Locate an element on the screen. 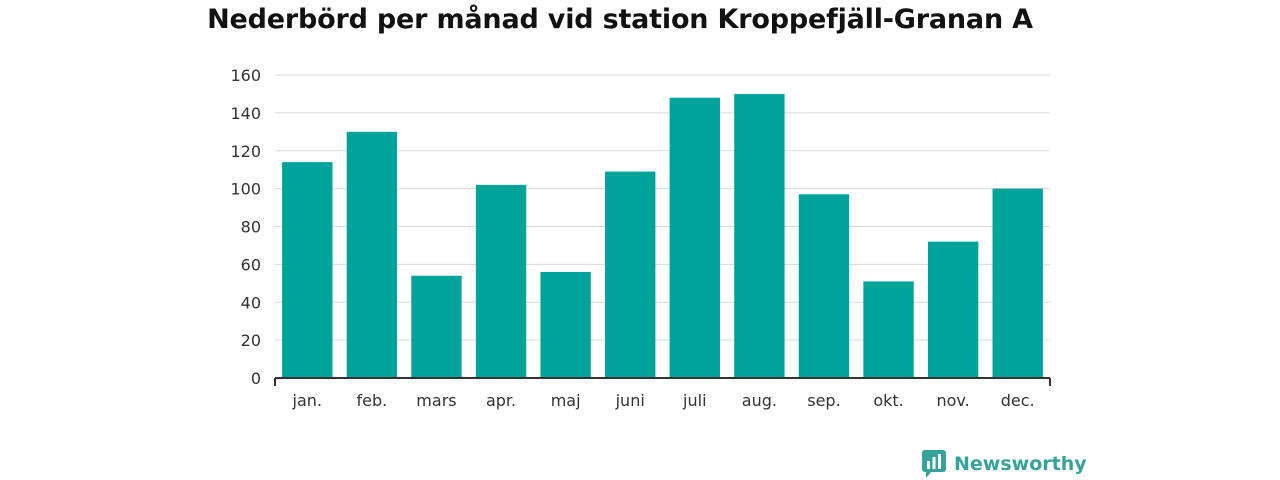  y-tick-label: 0 is located at coordinates (256, 378).